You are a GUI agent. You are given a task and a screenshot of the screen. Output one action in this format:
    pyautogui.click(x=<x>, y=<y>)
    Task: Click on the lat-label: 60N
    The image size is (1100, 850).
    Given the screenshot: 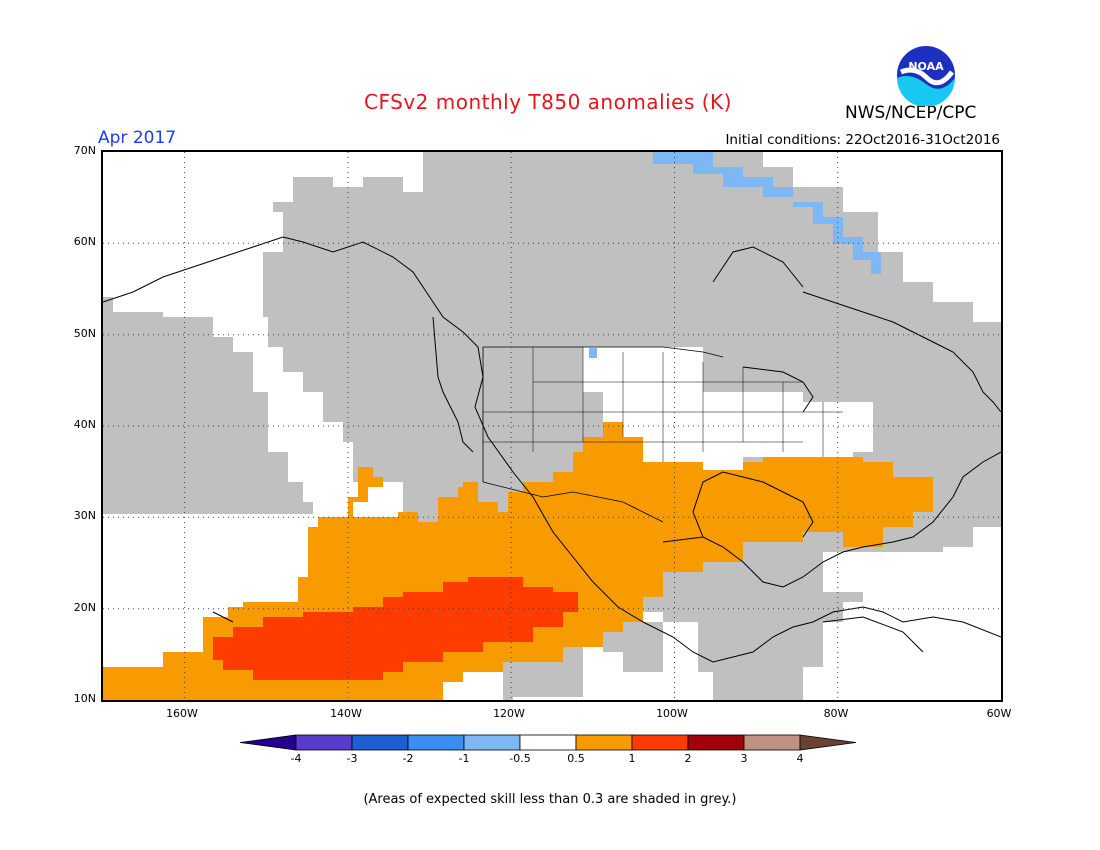 What is the action you would take?
    pyautogui.click(x=84, y=241)
    